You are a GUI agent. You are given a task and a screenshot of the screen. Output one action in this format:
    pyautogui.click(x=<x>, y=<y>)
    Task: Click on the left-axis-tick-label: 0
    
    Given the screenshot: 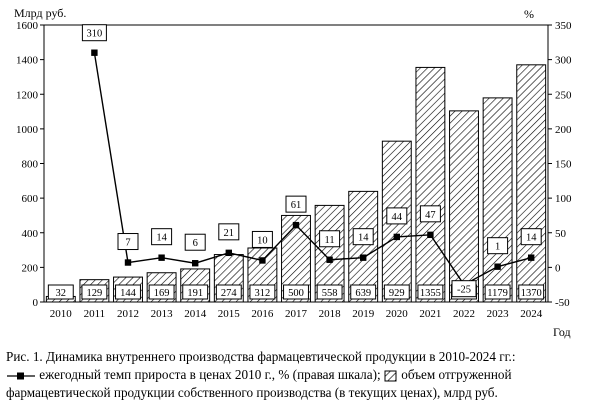 What is the action you would take?
    pyautogui.click(x=36, y=303)
    